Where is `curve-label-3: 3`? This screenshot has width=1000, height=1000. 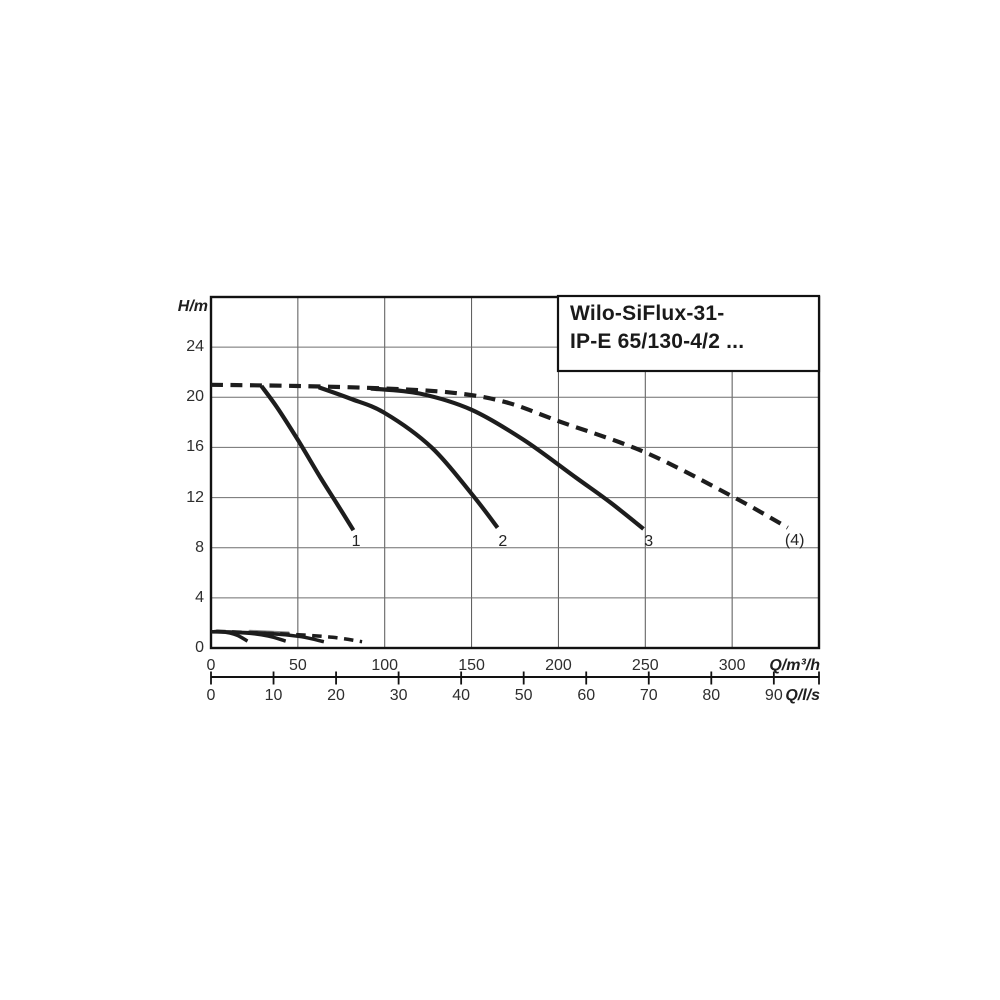
curve-label-3: 3 is located at coordinates (649, 542).